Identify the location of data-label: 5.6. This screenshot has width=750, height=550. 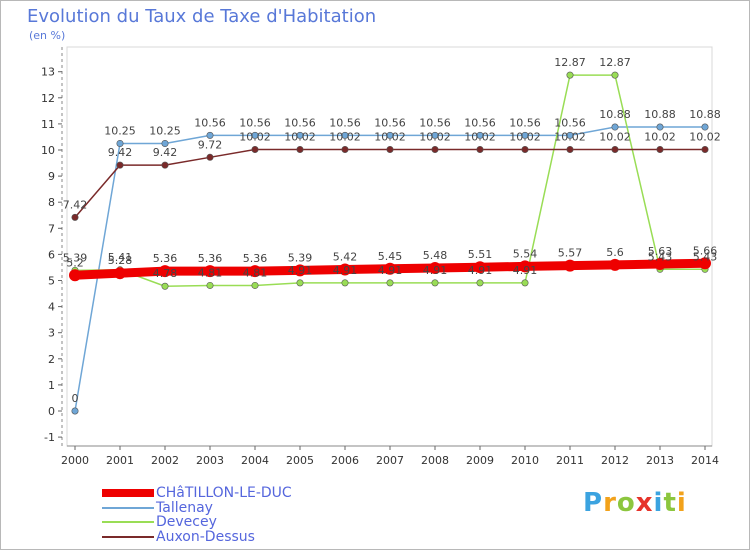
(615, 252).